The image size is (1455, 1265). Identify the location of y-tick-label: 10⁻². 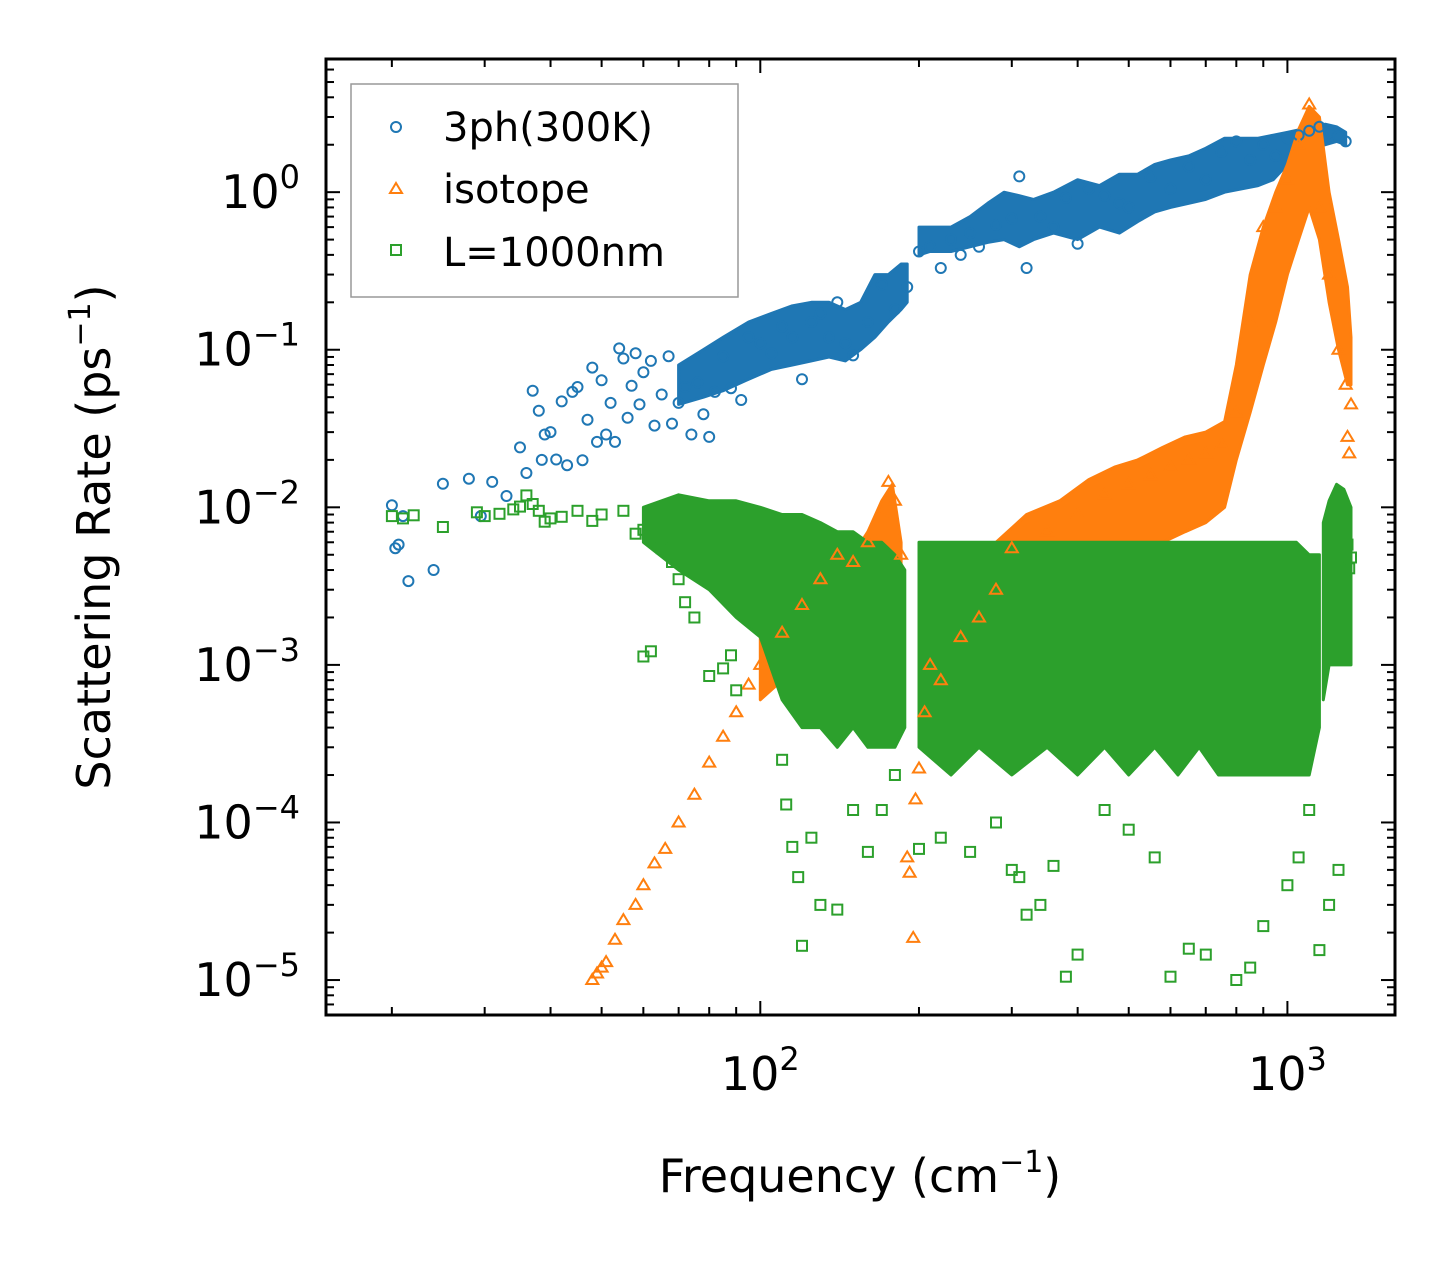
(247, 503).